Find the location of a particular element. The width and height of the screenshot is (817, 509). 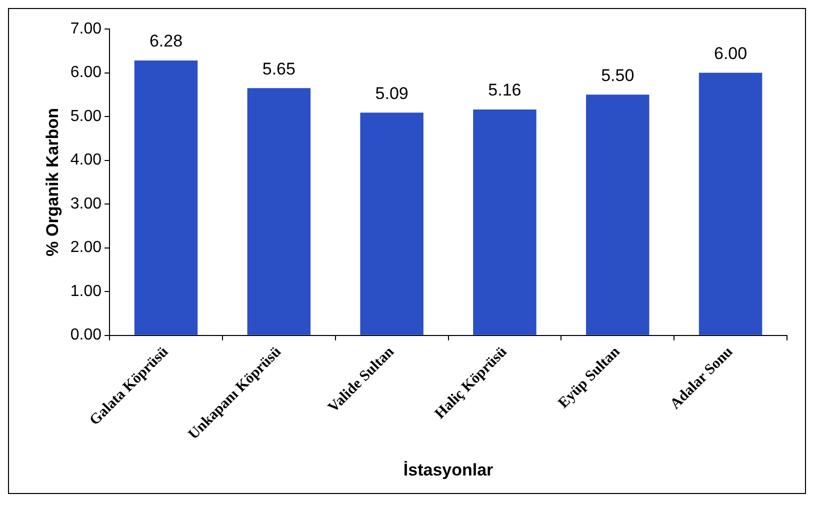

y-tick-label: 4.00 is located at coordinates (86, 160).